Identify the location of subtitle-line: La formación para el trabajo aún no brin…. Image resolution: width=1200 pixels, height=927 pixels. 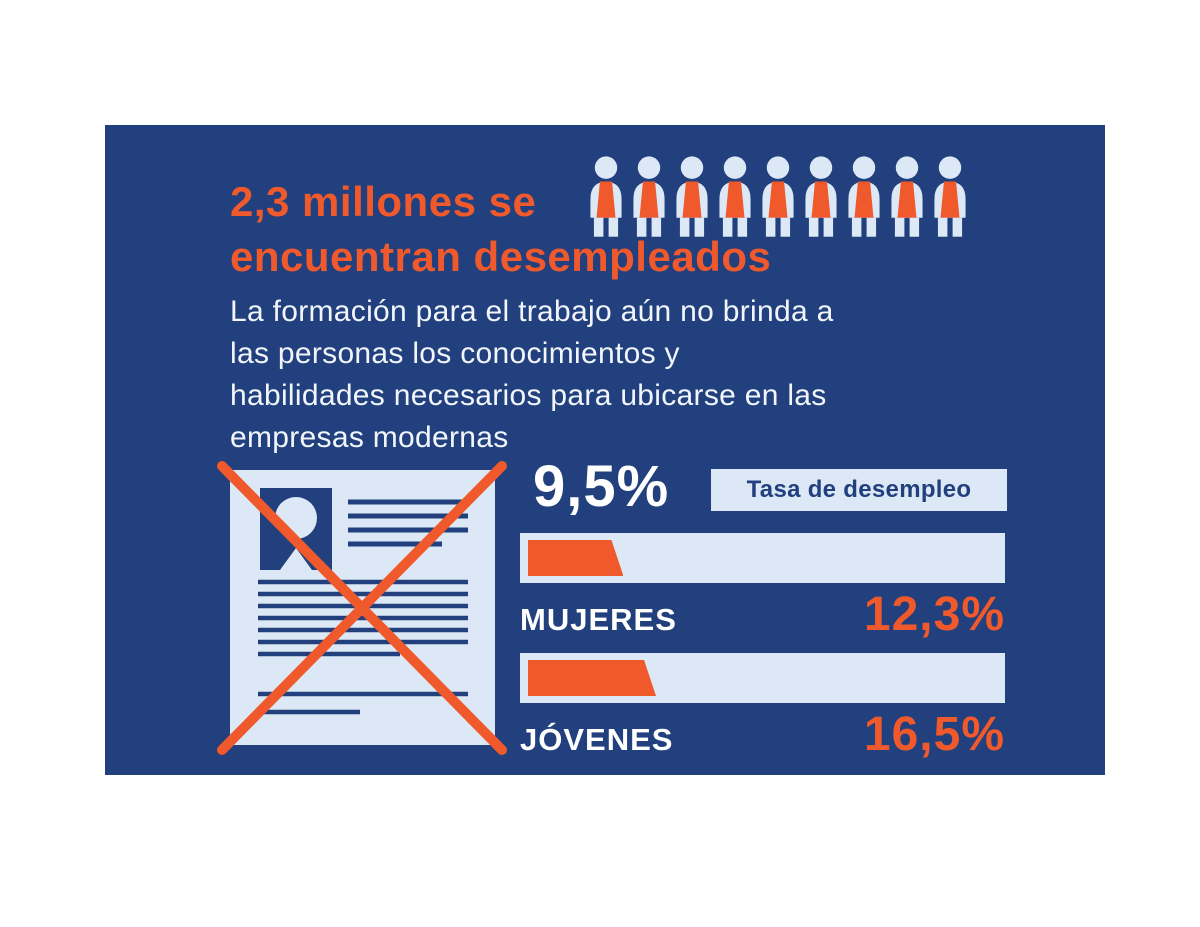
(532, 311).